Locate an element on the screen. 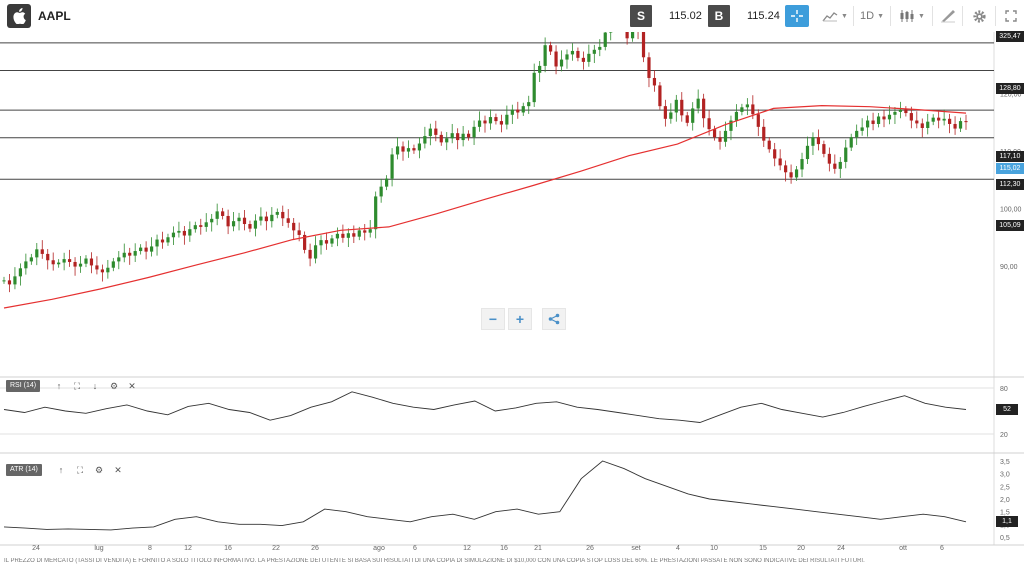 This screenshot has height=566, width=1024. drawing-pen-icon is located at coordinates (948, 16).